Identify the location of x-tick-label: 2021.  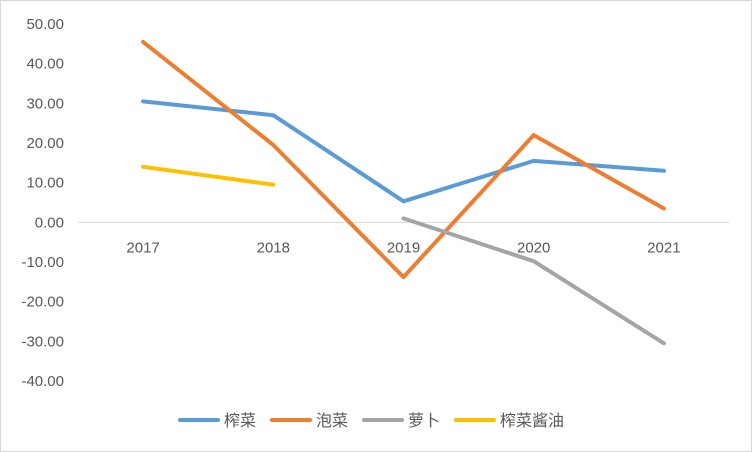
(663, 247).